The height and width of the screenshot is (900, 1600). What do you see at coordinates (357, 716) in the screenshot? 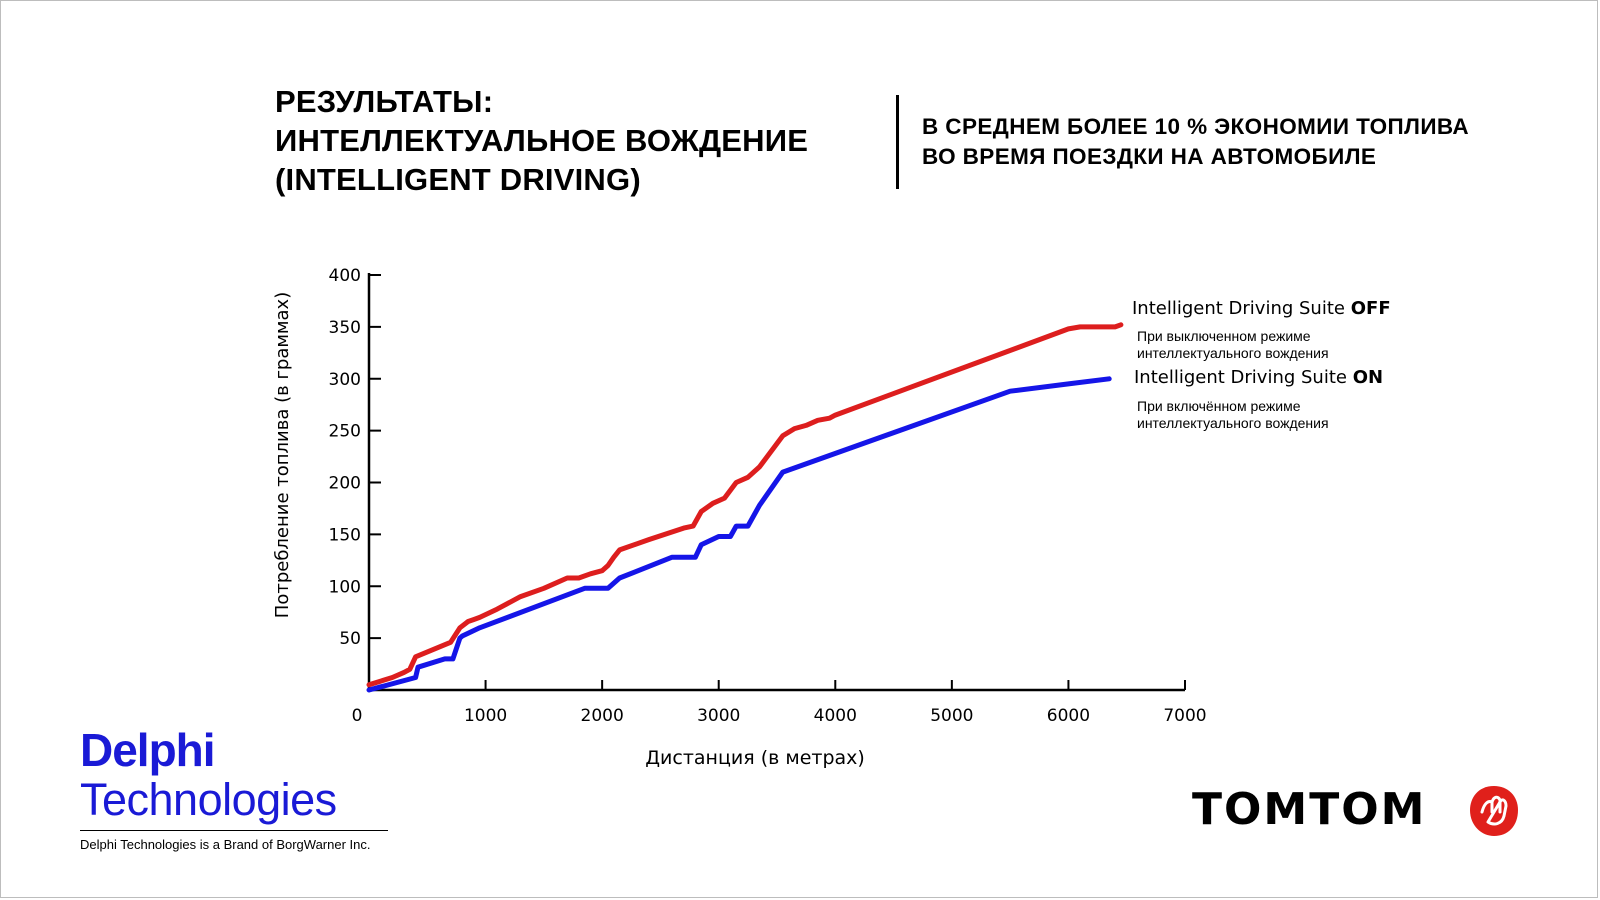
I see `x-tick-label: 0` at bounding box center [357, 716].